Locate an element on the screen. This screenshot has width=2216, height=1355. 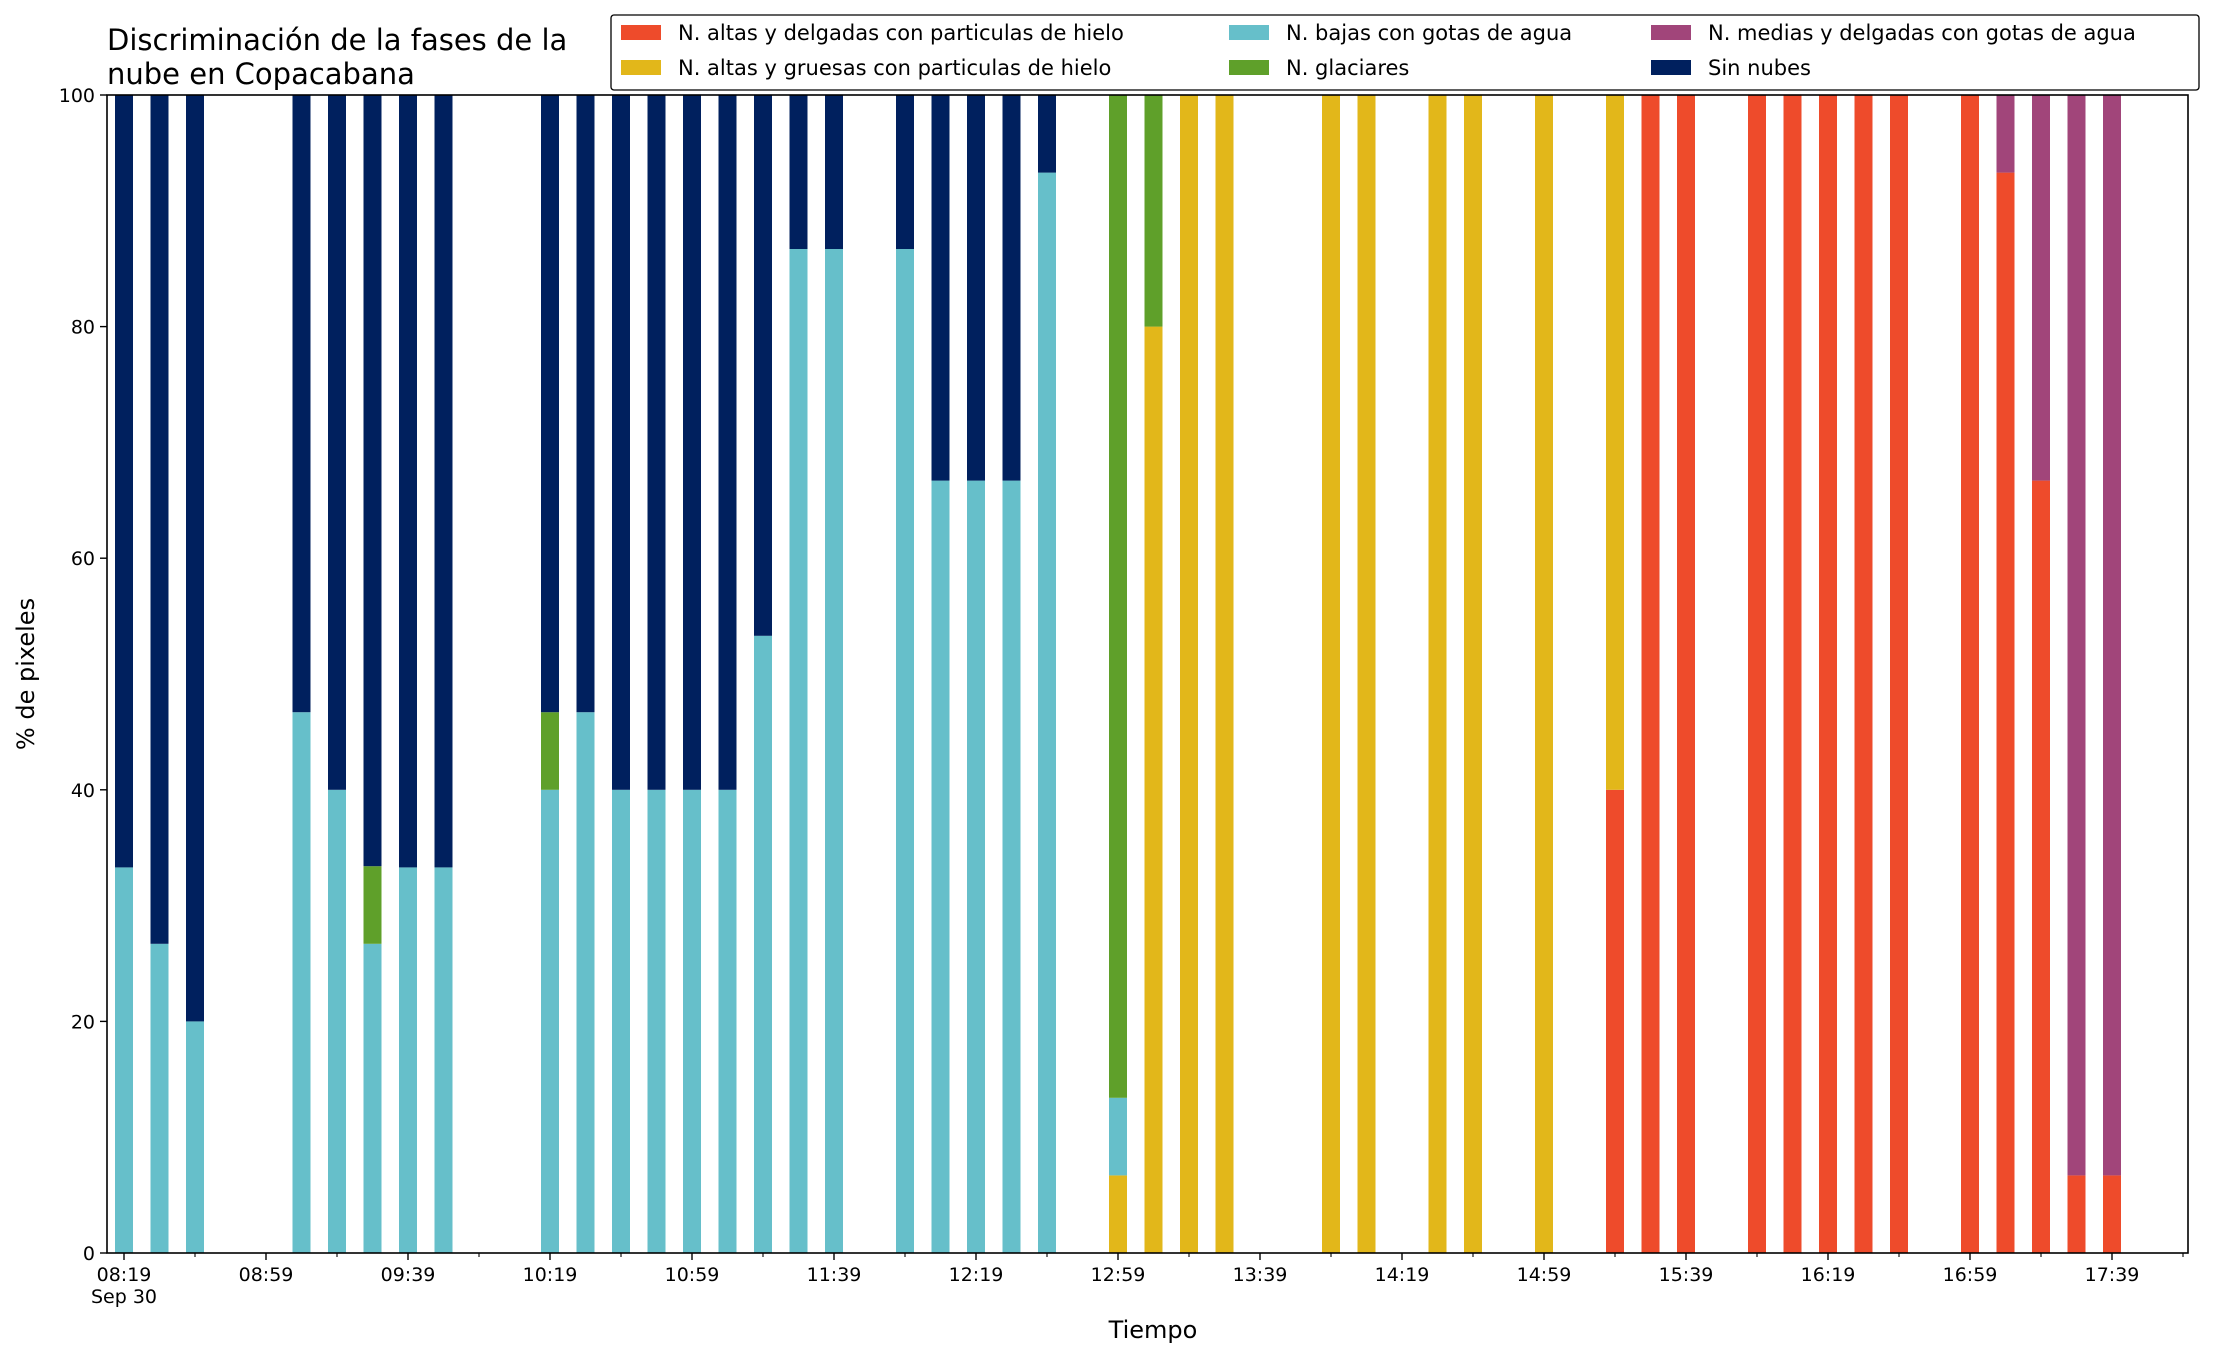
x-tick-label-2: 09:39 is located at coordinates (408, 1275).